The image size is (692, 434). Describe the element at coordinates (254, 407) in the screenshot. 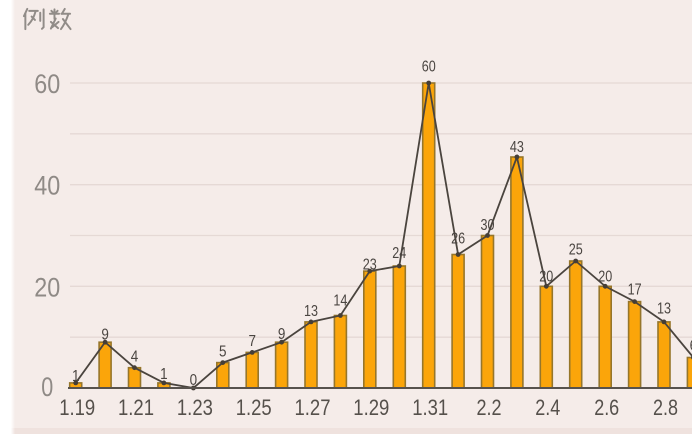

I see `svg-text: 1.25` at that location.